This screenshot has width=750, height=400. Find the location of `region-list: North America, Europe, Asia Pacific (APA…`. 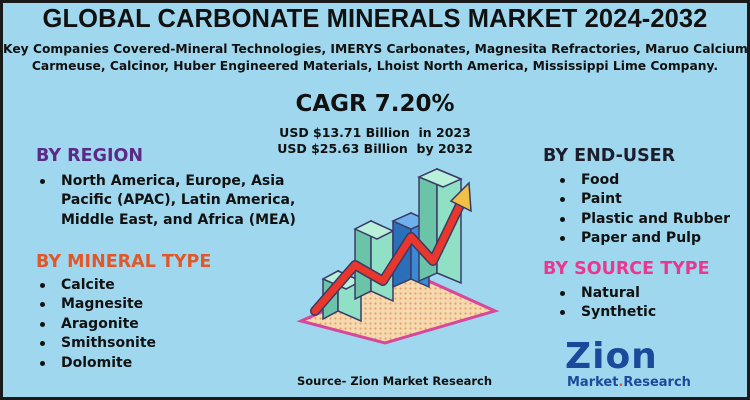

region-list: North America, Europe, Asia Pacific (APA… is located at coordinates (162, 201).